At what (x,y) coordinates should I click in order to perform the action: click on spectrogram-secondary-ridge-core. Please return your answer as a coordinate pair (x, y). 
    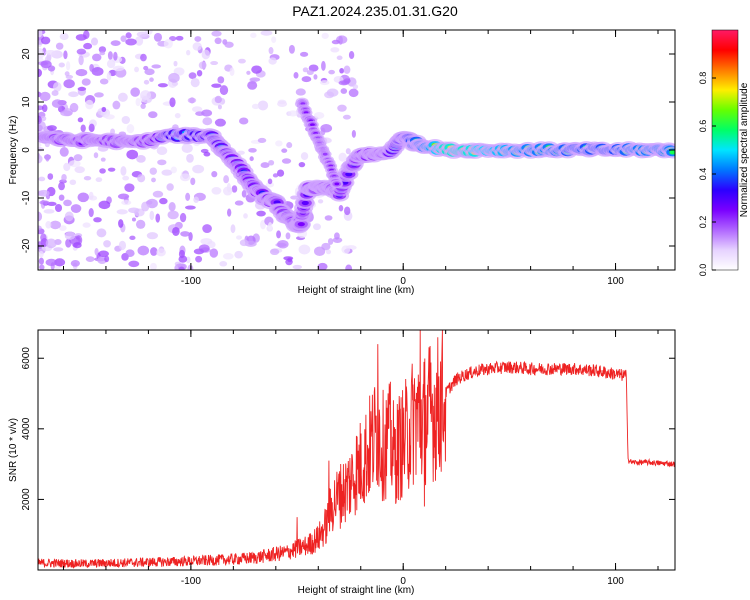
    Looking at the image, I should click on (337, 184).